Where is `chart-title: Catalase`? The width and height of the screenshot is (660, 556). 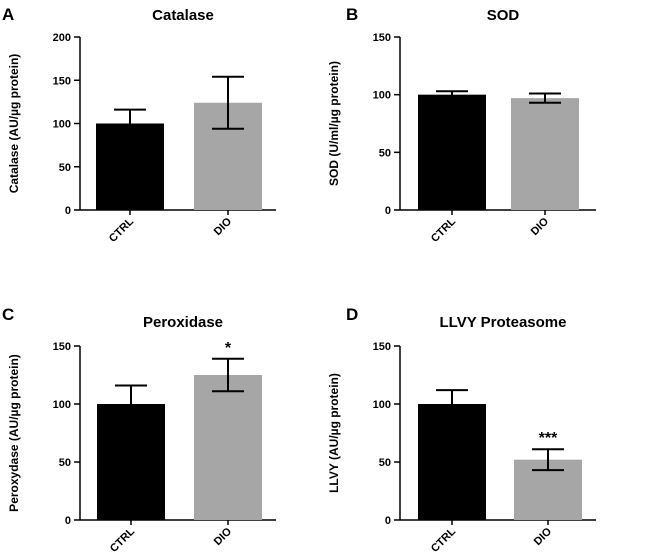
chart-title: Catalase is located at coordinates (183, 15).